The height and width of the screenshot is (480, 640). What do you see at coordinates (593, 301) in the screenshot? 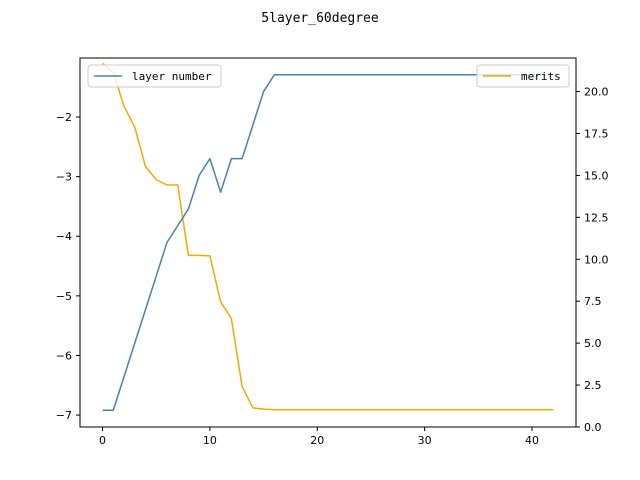
I see `y-right-tick-label: 7.5` at bounding box center [593, 301].